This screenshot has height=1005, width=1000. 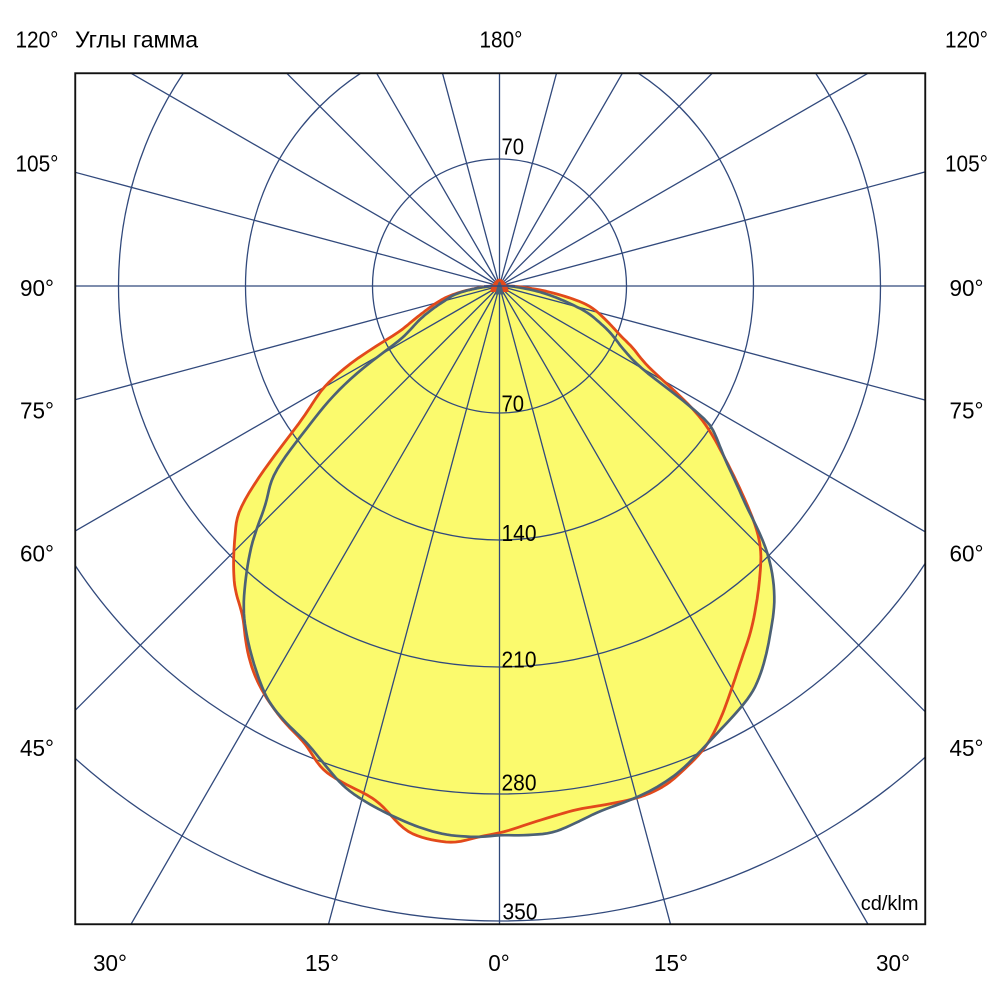 What do you see at coordinates (520, 911) in the screenshot?
I see `svg-text: 350` at bounding box center [520, 911].